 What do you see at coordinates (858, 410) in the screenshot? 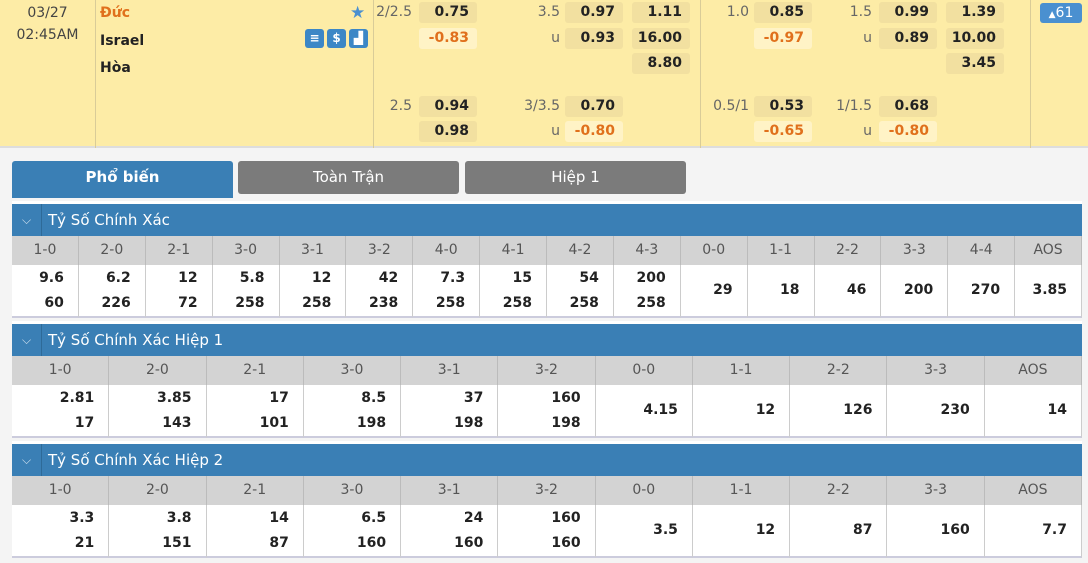
I see `odds-value: 126` at bounding box center [858, 410].